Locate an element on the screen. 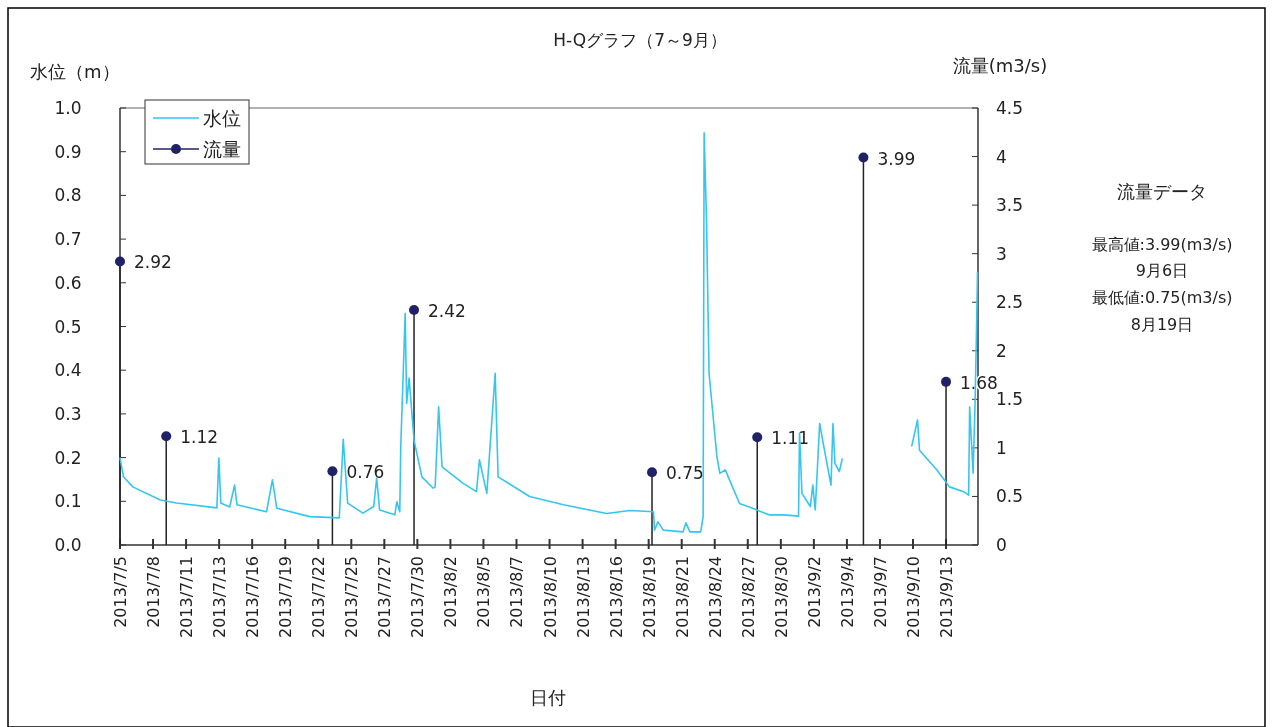 The width and height of the screenshot is (1273, 727). y-tick-label: 0.7 is located at coordinates (68, 239).